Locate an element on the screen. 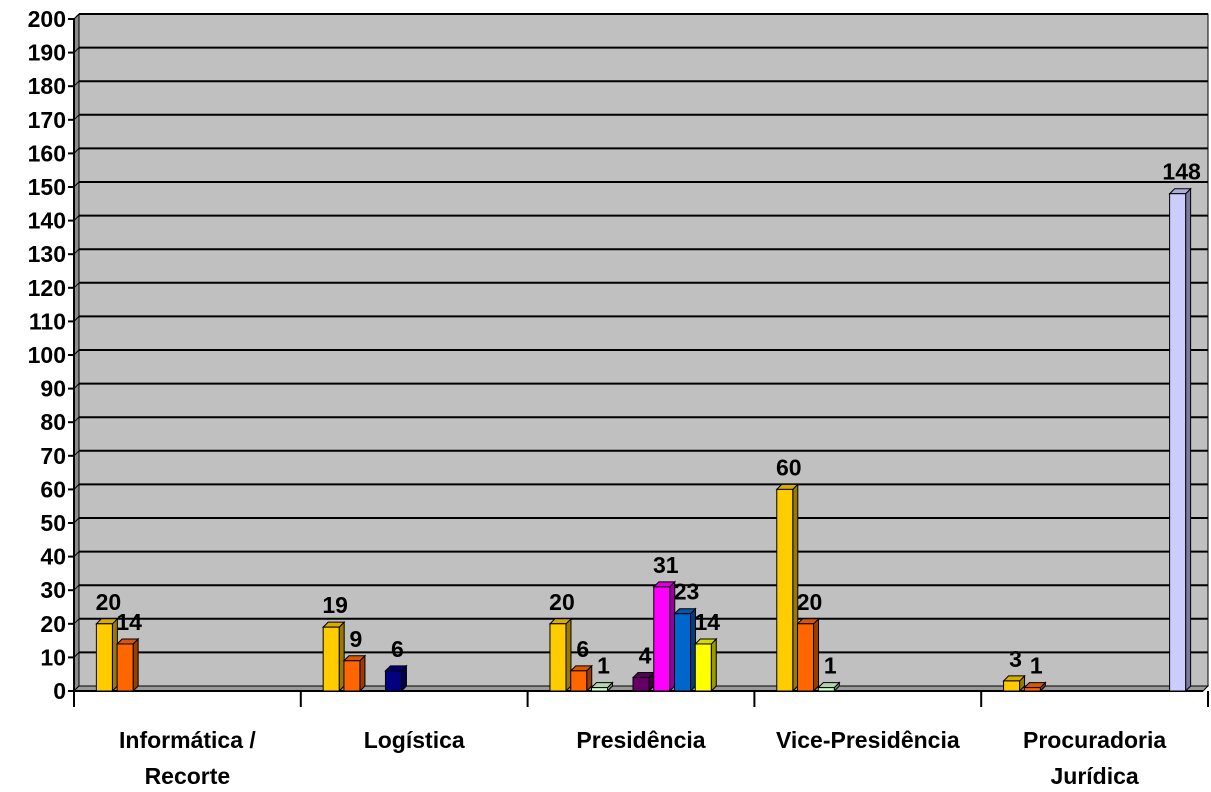 This screenshot has width=1211, height=792. category-label: Jurídica is located at coordinates (1094, 776).